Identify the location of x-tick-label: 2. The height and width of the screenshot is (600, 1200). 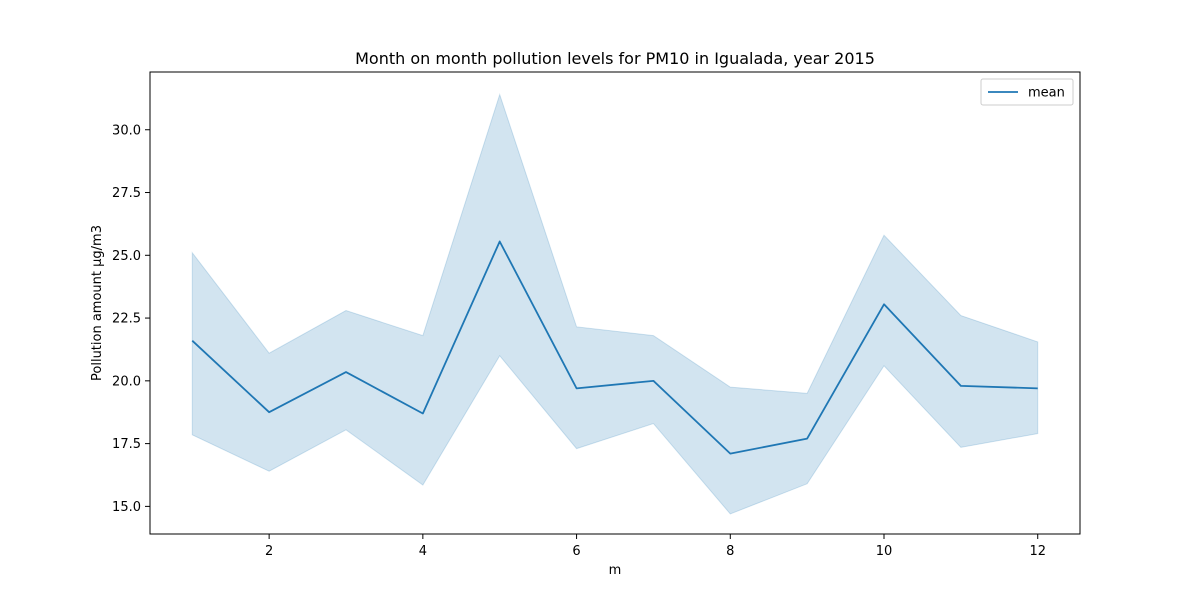
(269, 551).